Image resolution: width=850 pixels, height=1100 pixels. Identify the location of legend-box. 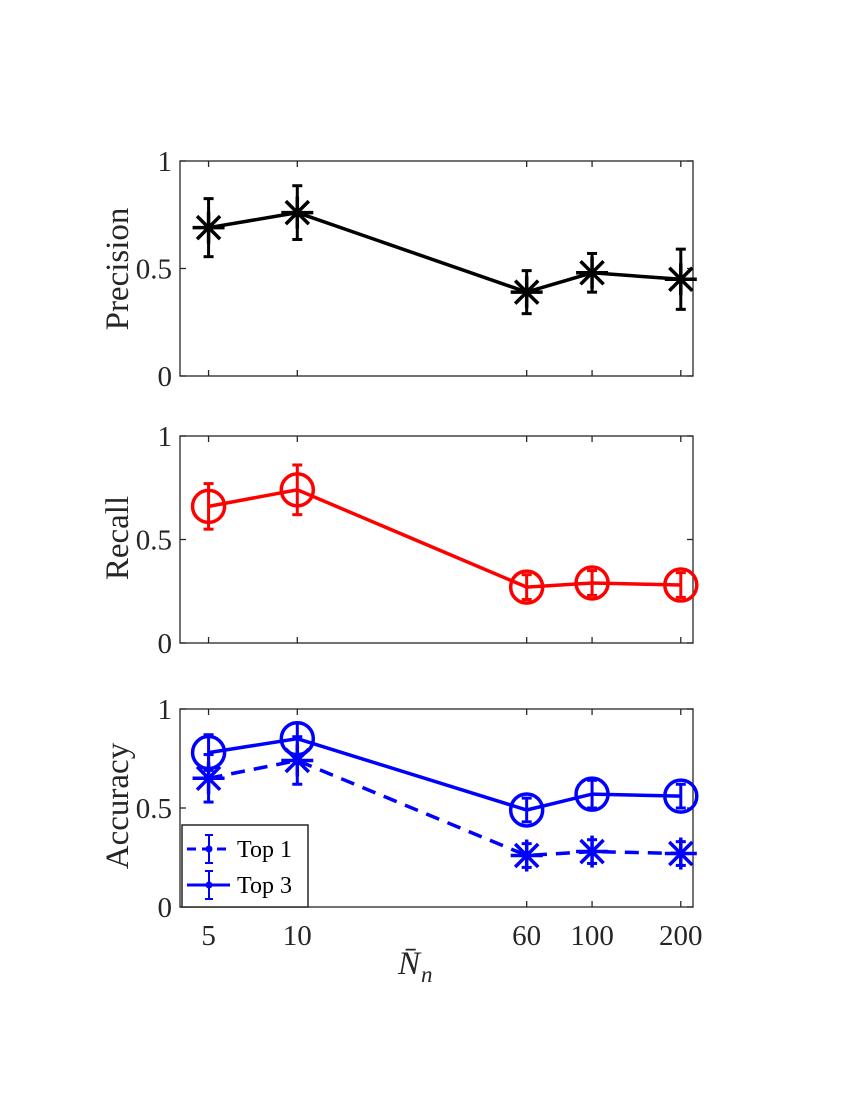
(245, 866).